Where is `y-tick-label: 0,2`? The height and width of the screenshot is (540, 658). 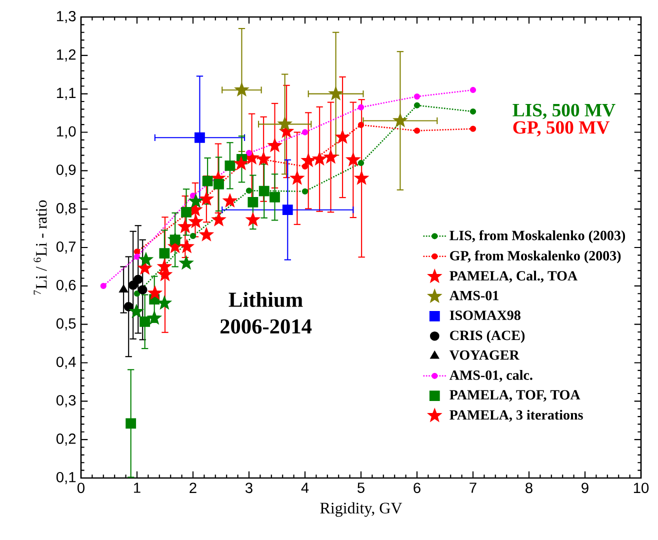 y-tick-label: 0,2 is located at coordinates (66, 440).